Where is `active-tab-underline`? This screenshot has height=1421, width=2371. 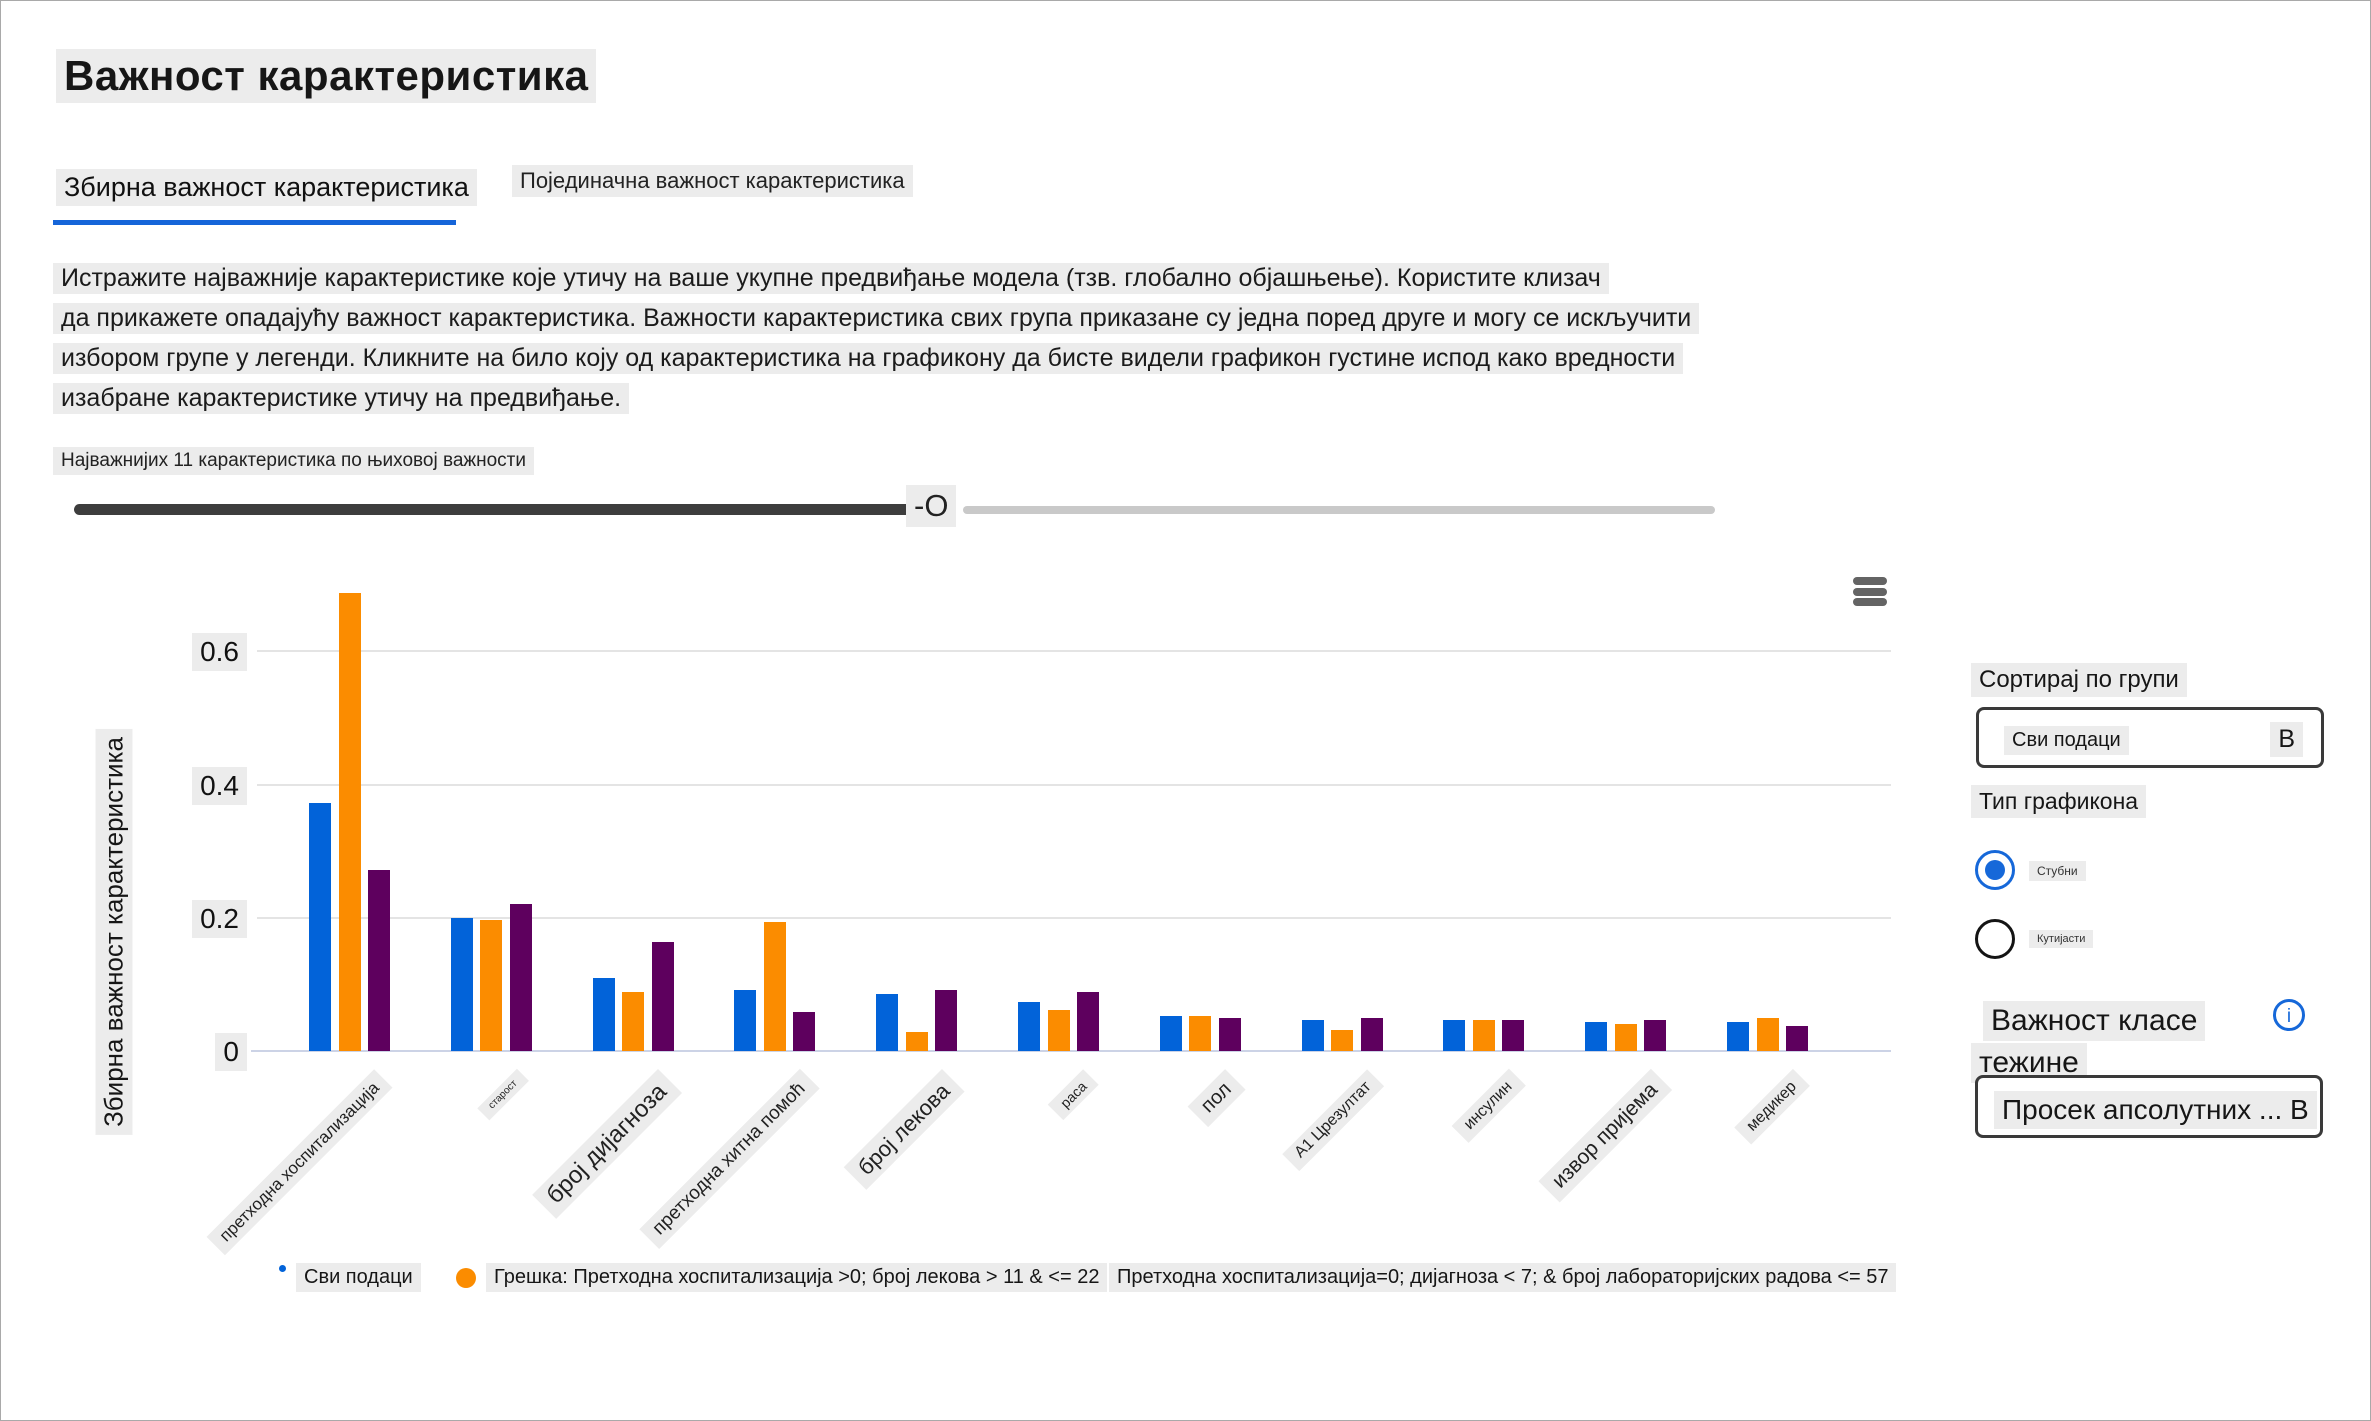 active-tab-underline is located at coordinates (254, 222).